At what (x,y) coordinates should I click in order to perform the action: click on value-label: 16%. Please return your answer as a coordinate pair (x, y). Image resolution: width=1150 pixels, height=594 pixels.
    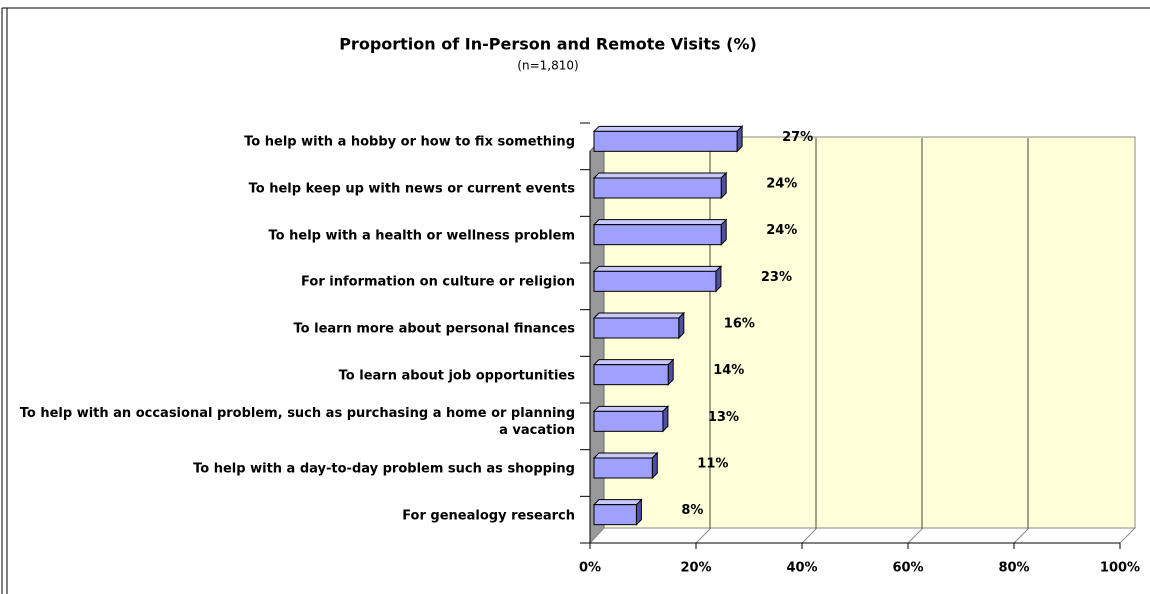
    Looking at the image, I should click on (739, 324).